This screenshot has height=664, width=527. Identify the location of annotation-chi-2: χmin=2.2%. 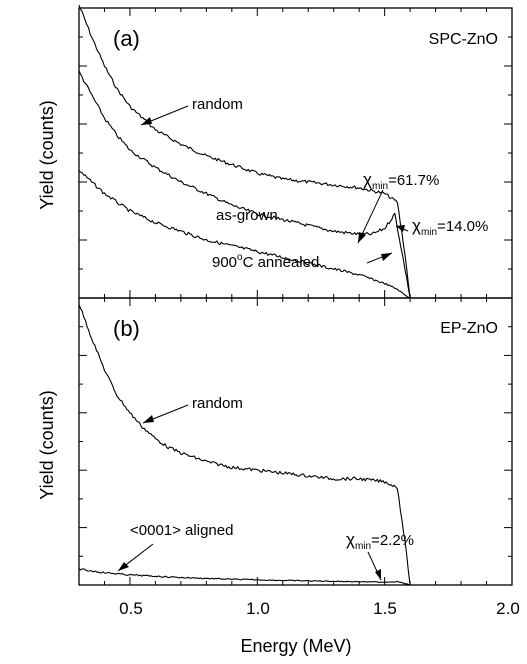
(380, 541).